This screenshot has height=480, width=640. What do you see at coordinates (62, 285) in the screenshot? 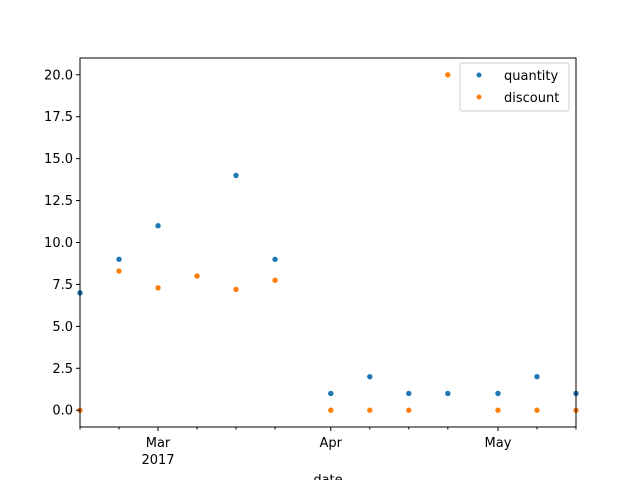
I see `y-tick-label: 7.5` at bounding box center [62, 285].